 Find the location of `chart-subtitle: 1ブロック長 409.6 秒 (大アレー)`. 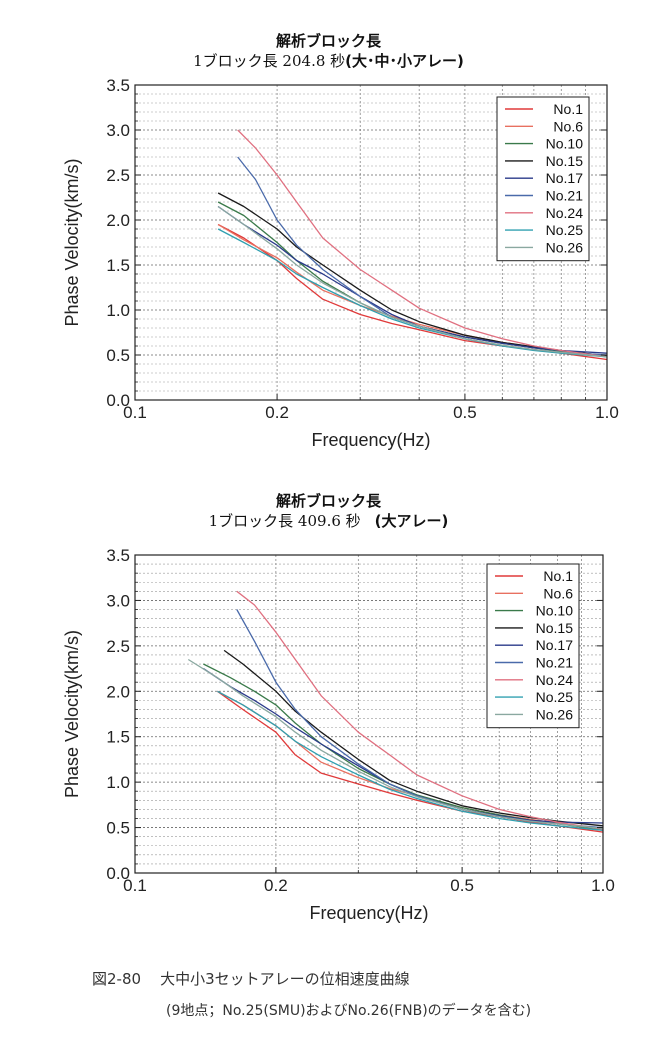

chart-subtitle: 1ブロック長 409.6 秒 (大アレー) is located at coordinates (328, 520).